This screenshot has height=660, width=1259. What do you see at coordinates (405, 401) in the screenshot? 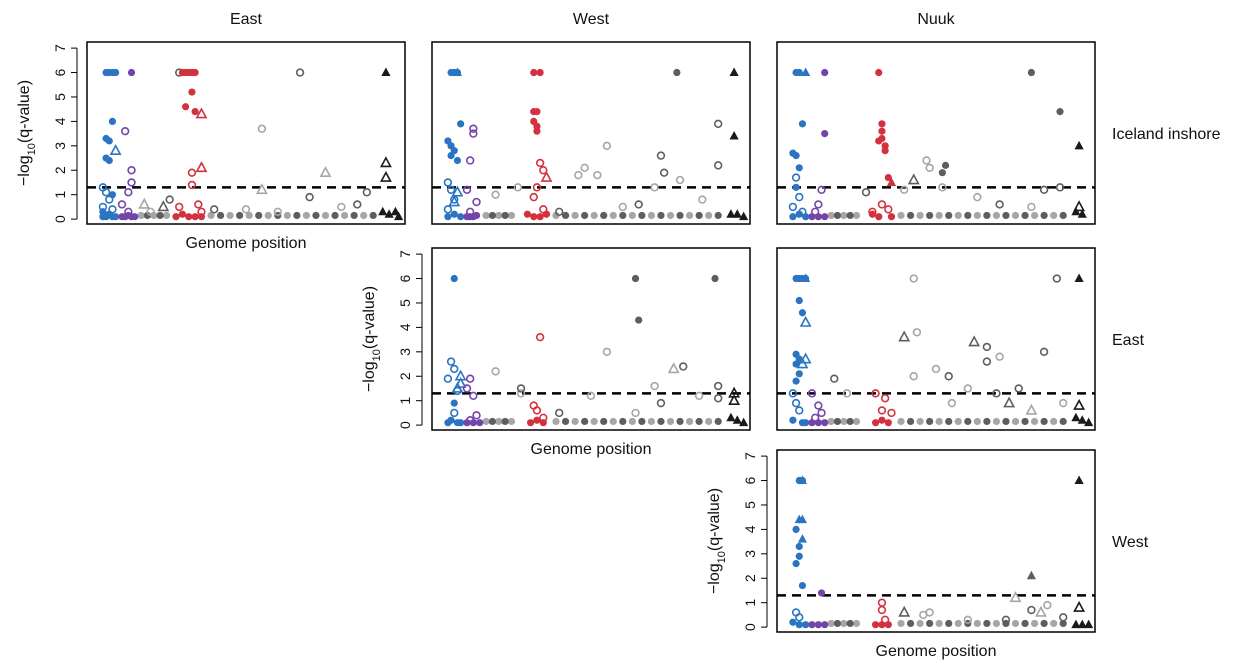
I see `y-tick-label: 1` at bounding box center [405, 401].